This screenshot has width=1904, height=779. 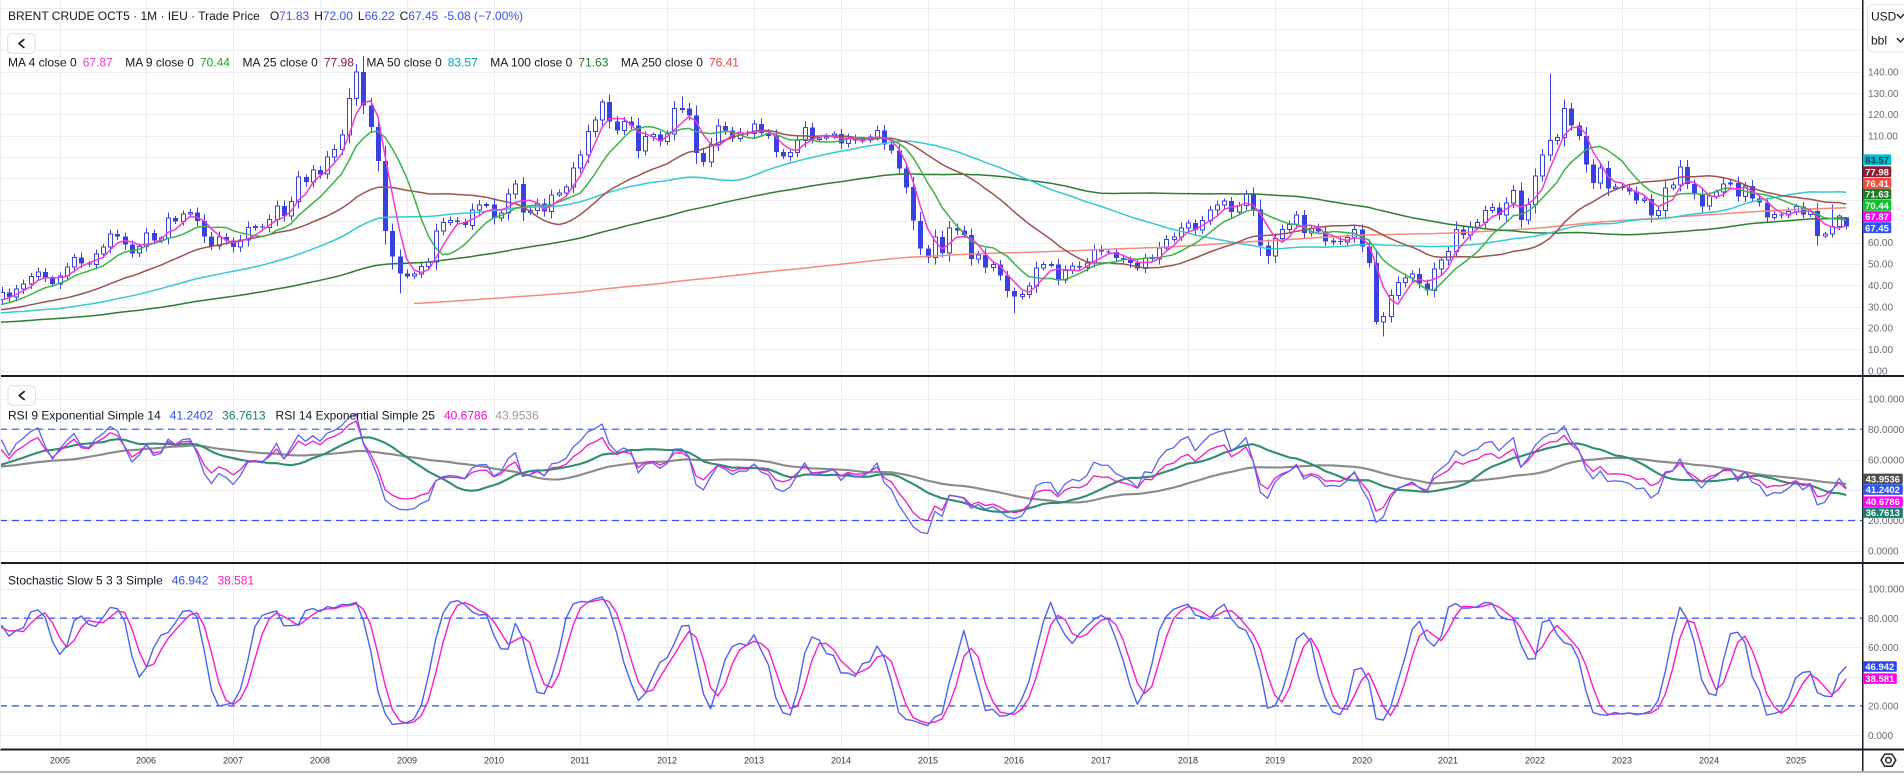 I want to click on svg-text: 77.98, so click(x=1877, y=172).